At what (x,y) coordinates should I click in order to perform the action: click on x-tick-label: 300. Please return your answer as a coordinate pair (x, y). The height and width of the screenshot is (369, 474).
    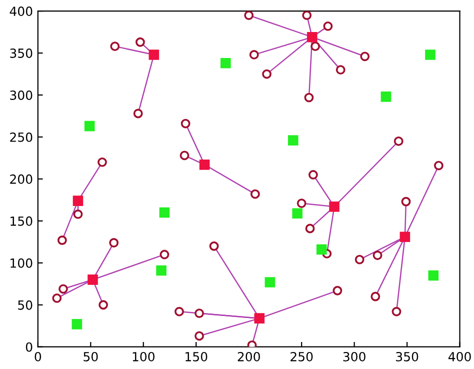
    Looking at the image, I should click on (354, 357).